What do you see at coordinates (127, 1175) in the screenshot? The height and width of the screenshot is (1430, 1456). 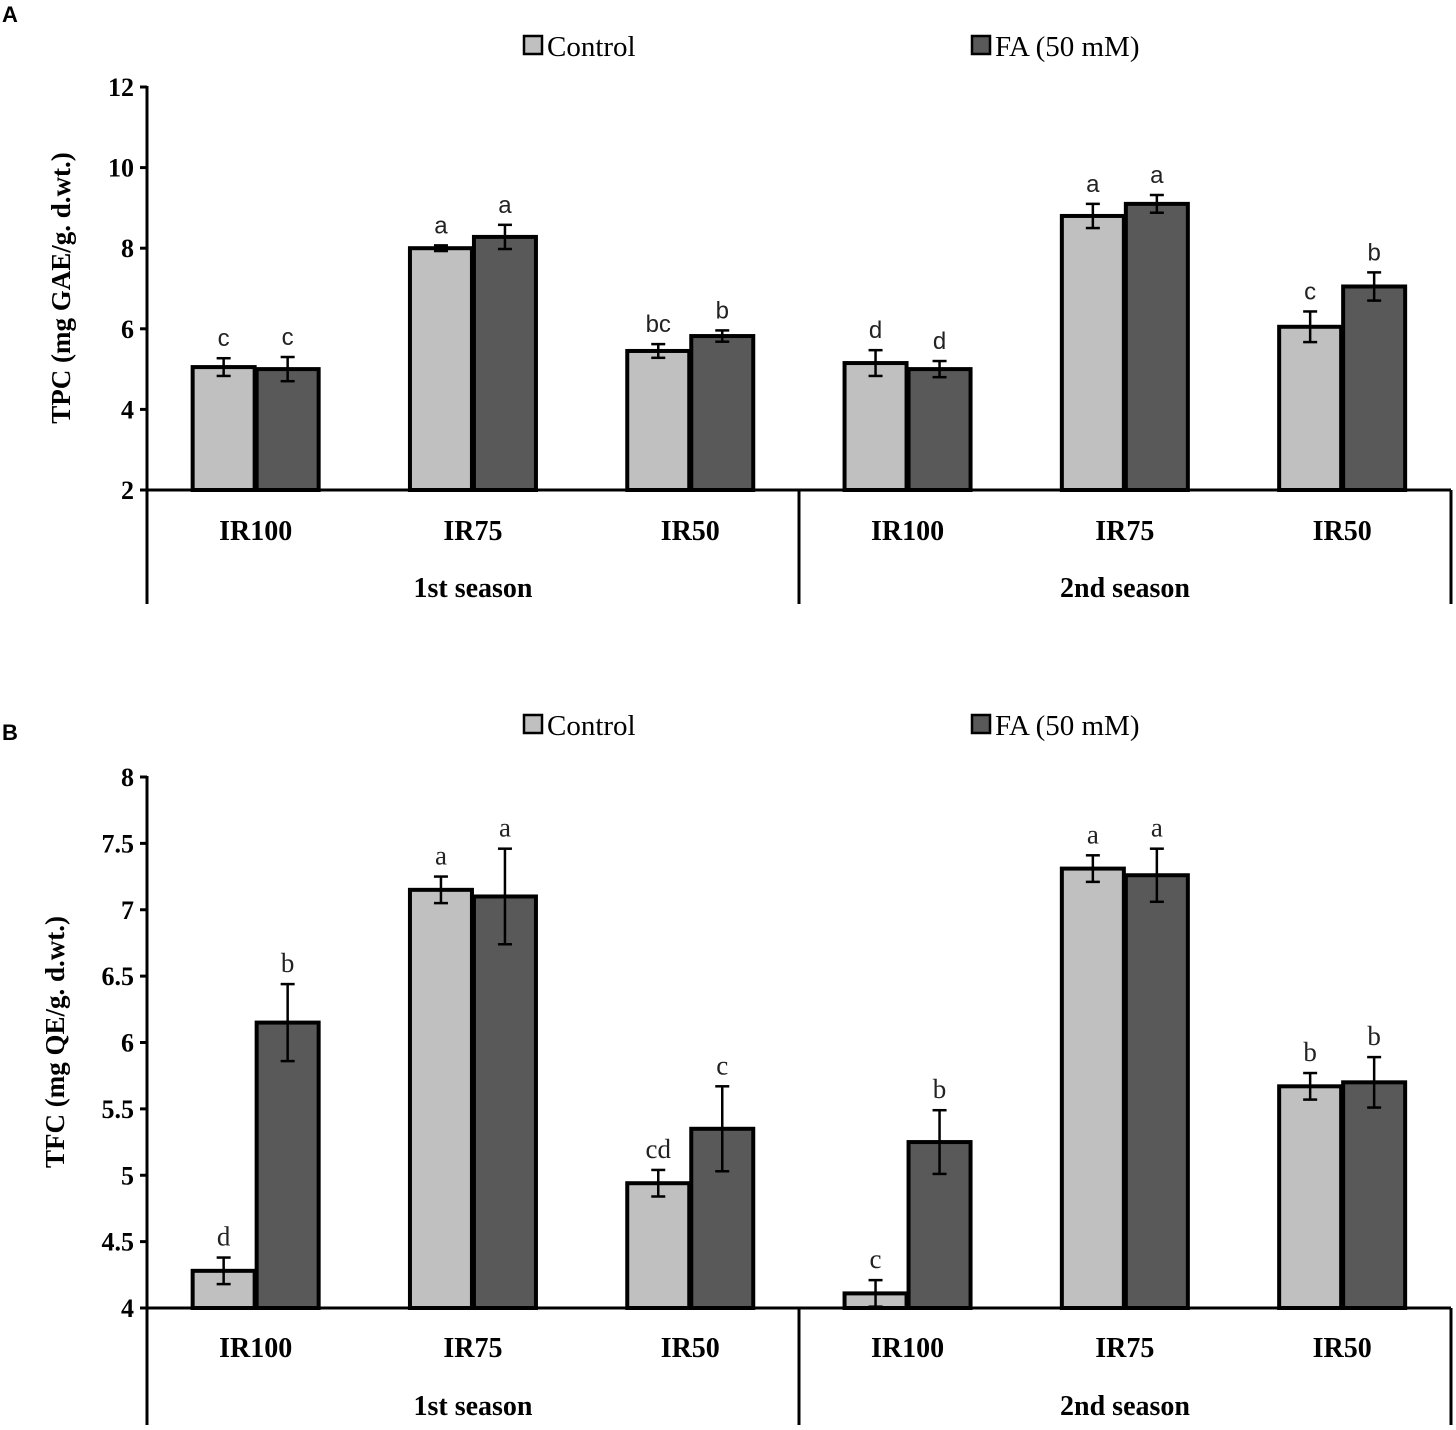 I see `y-tick-label: 5` at bounding box center [127, 1175].